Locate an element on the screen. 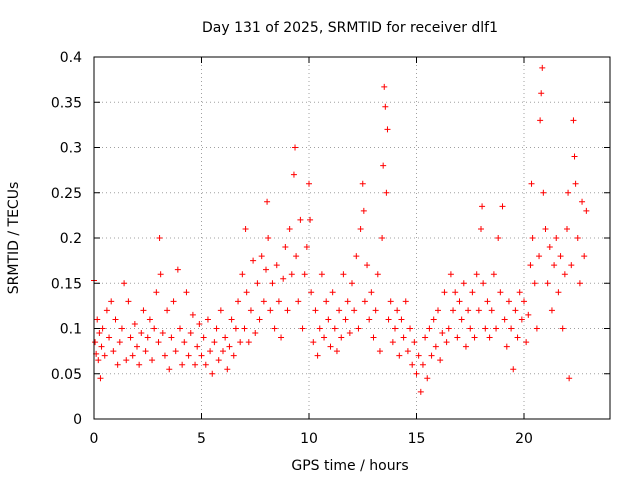 The image size is (640, 480). x-tick-label: 20 is located at coordinates (524, 439).